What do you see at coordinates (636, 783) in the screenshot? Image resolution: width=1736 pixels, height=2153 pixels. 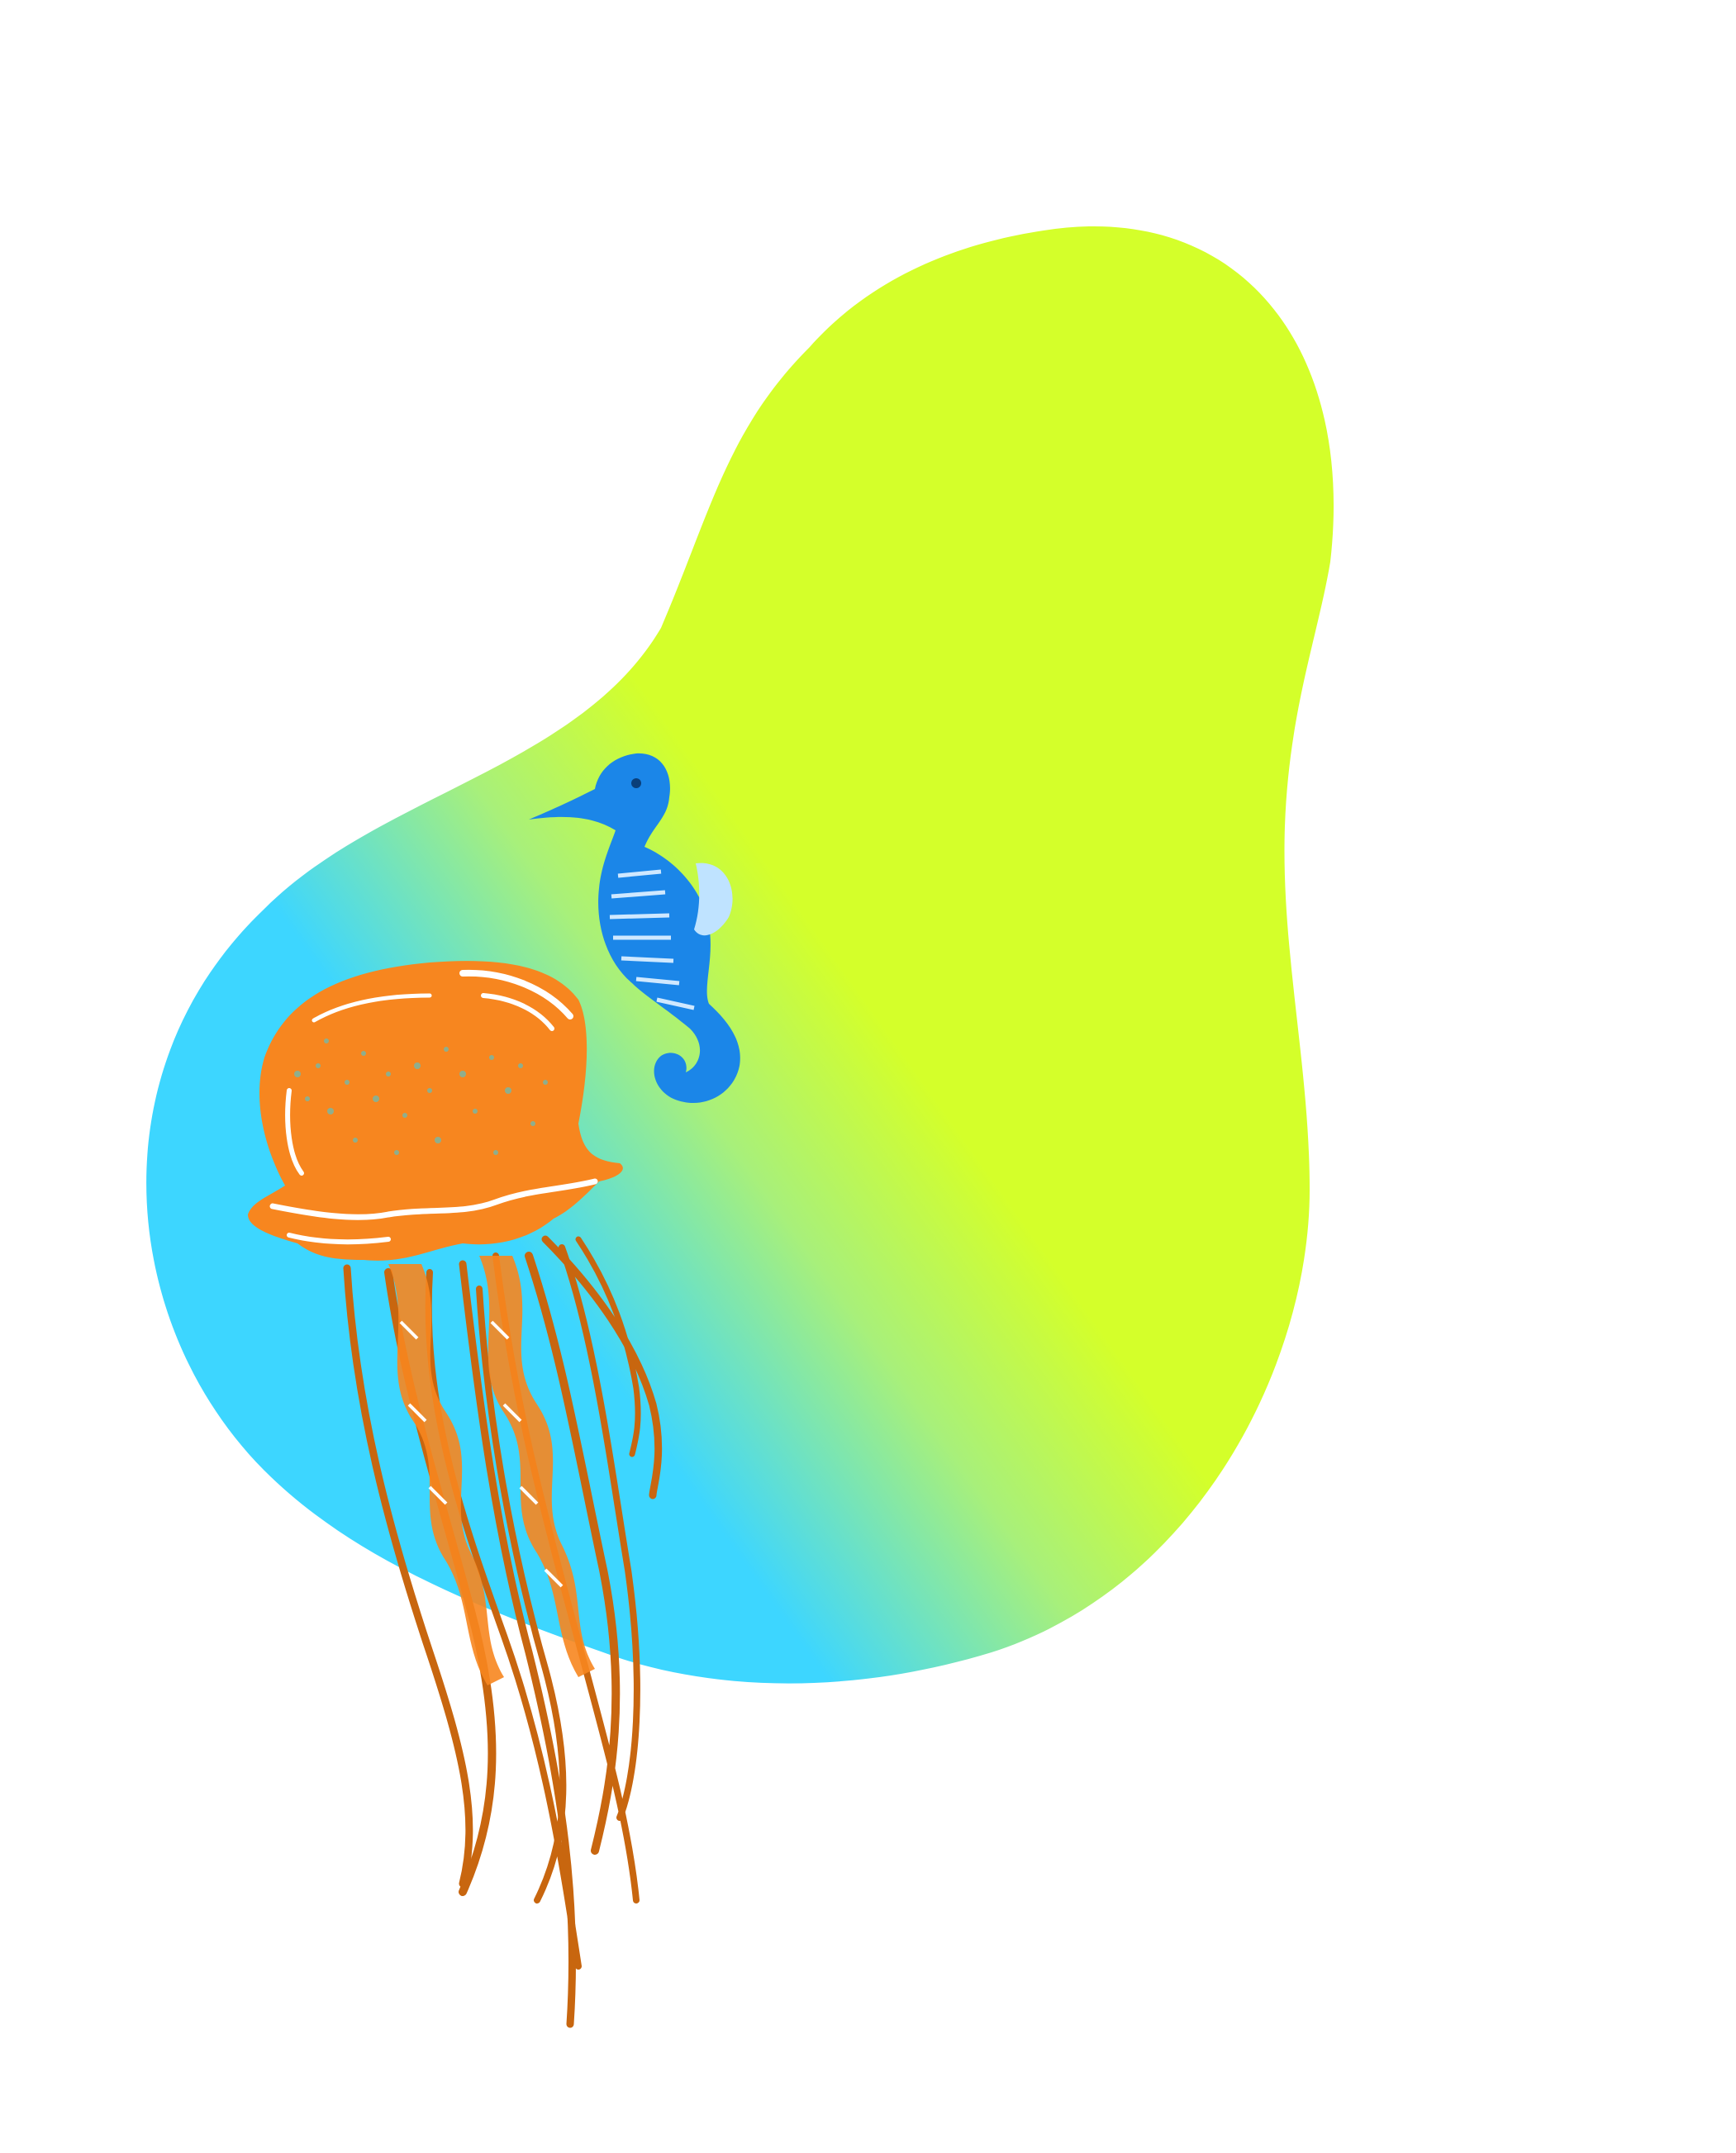 I see `seahorse-eye` at bounding box center [636, 783].